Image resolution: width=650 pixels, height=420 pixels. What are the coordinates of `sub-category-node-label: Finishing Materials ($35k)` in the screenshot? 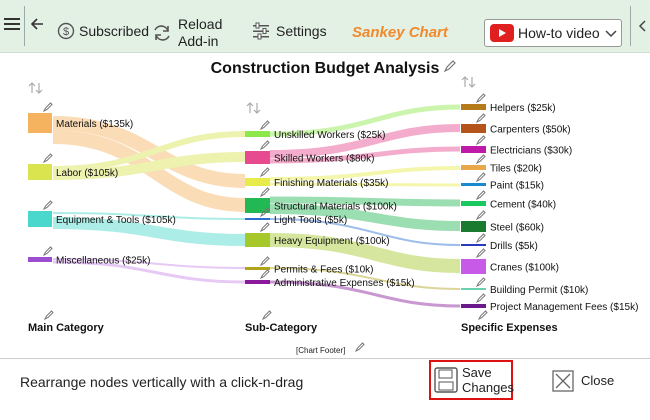 It's located at (331, 183).